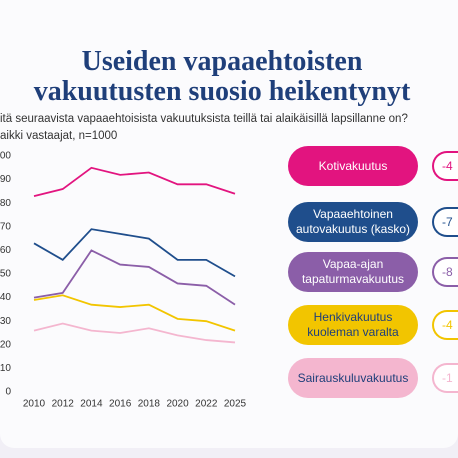 This screenshot has height=458, width=458. Describe the element at coordinates (353, 272) in the screenshot. I see `legend-pill: Vapaa-ajan tapaturmavakuutus` at that location.